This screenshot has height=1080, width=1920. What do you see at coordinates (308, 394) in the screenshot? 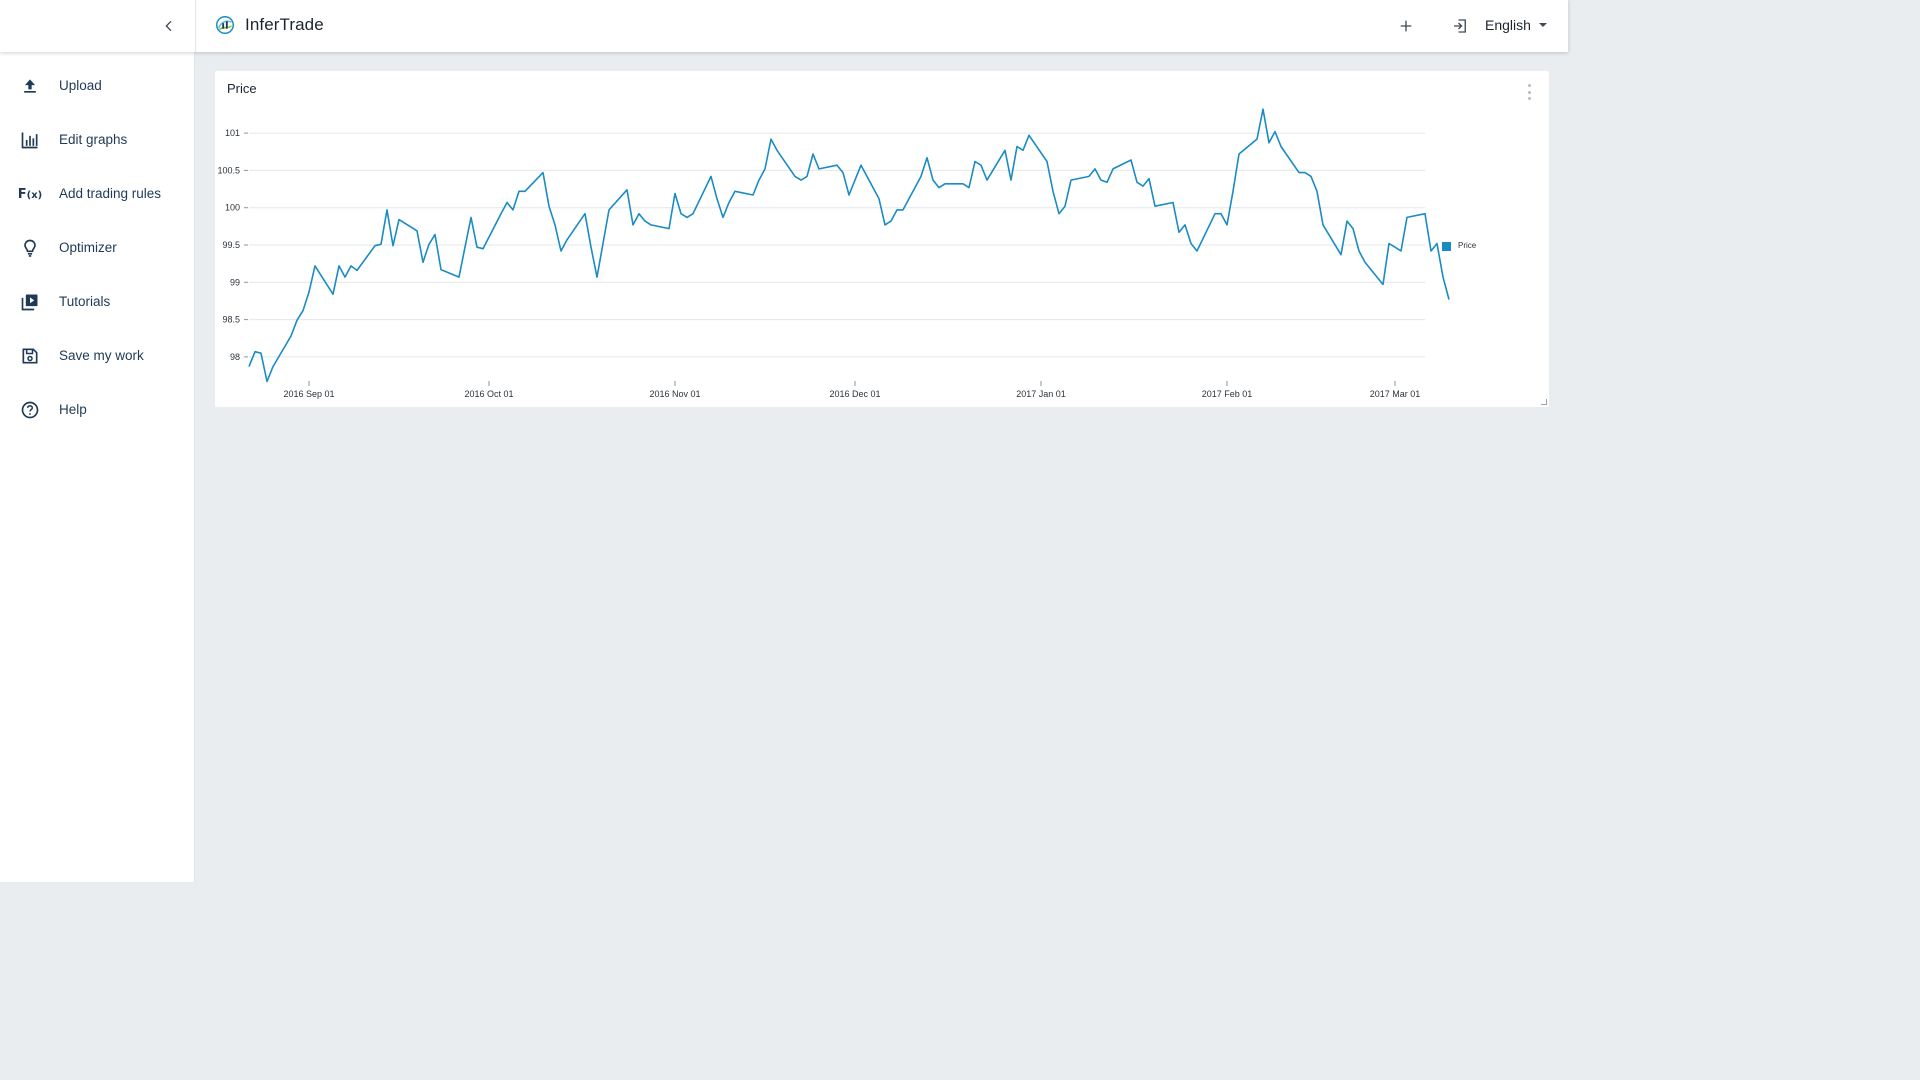
I see `x-tick-label: 2016 Sep 01` at bounding box center [308, 394].